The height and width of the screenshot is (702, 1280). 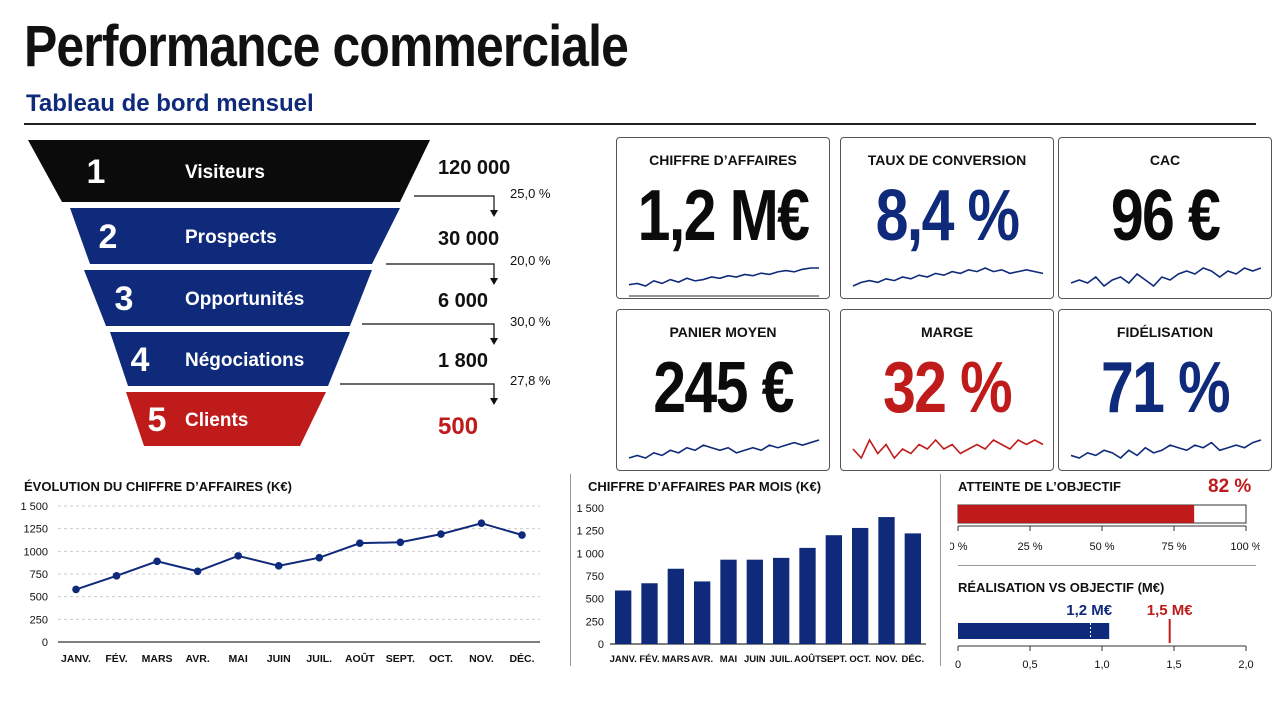 I want to click on funnel-stage-label: Négociations, so click(x=244, y=360).